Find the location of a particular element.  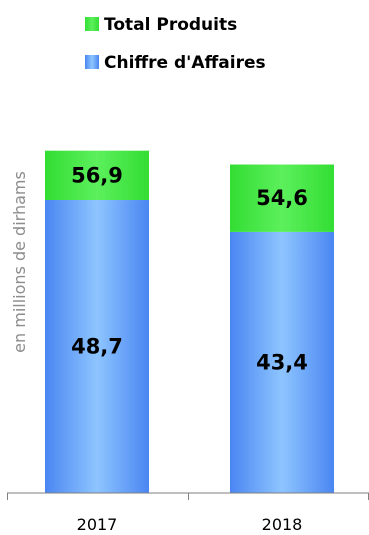

bar-total-produits-2017 is located at coordinates (97, 175).